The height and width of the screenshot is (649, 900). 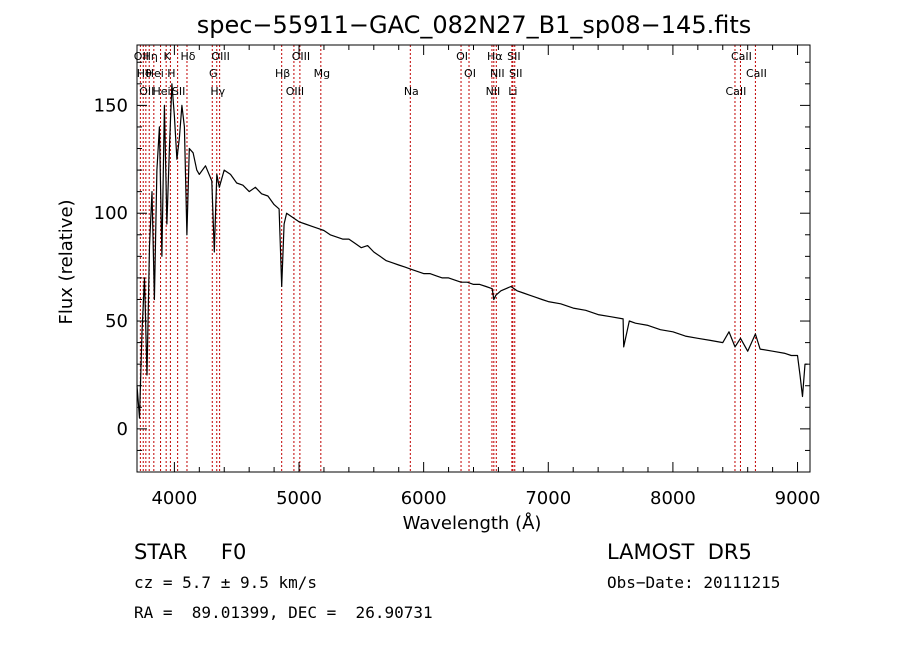 I want to click on observation-date: Obs−Date: 20111215, so click(x=694, y=582).